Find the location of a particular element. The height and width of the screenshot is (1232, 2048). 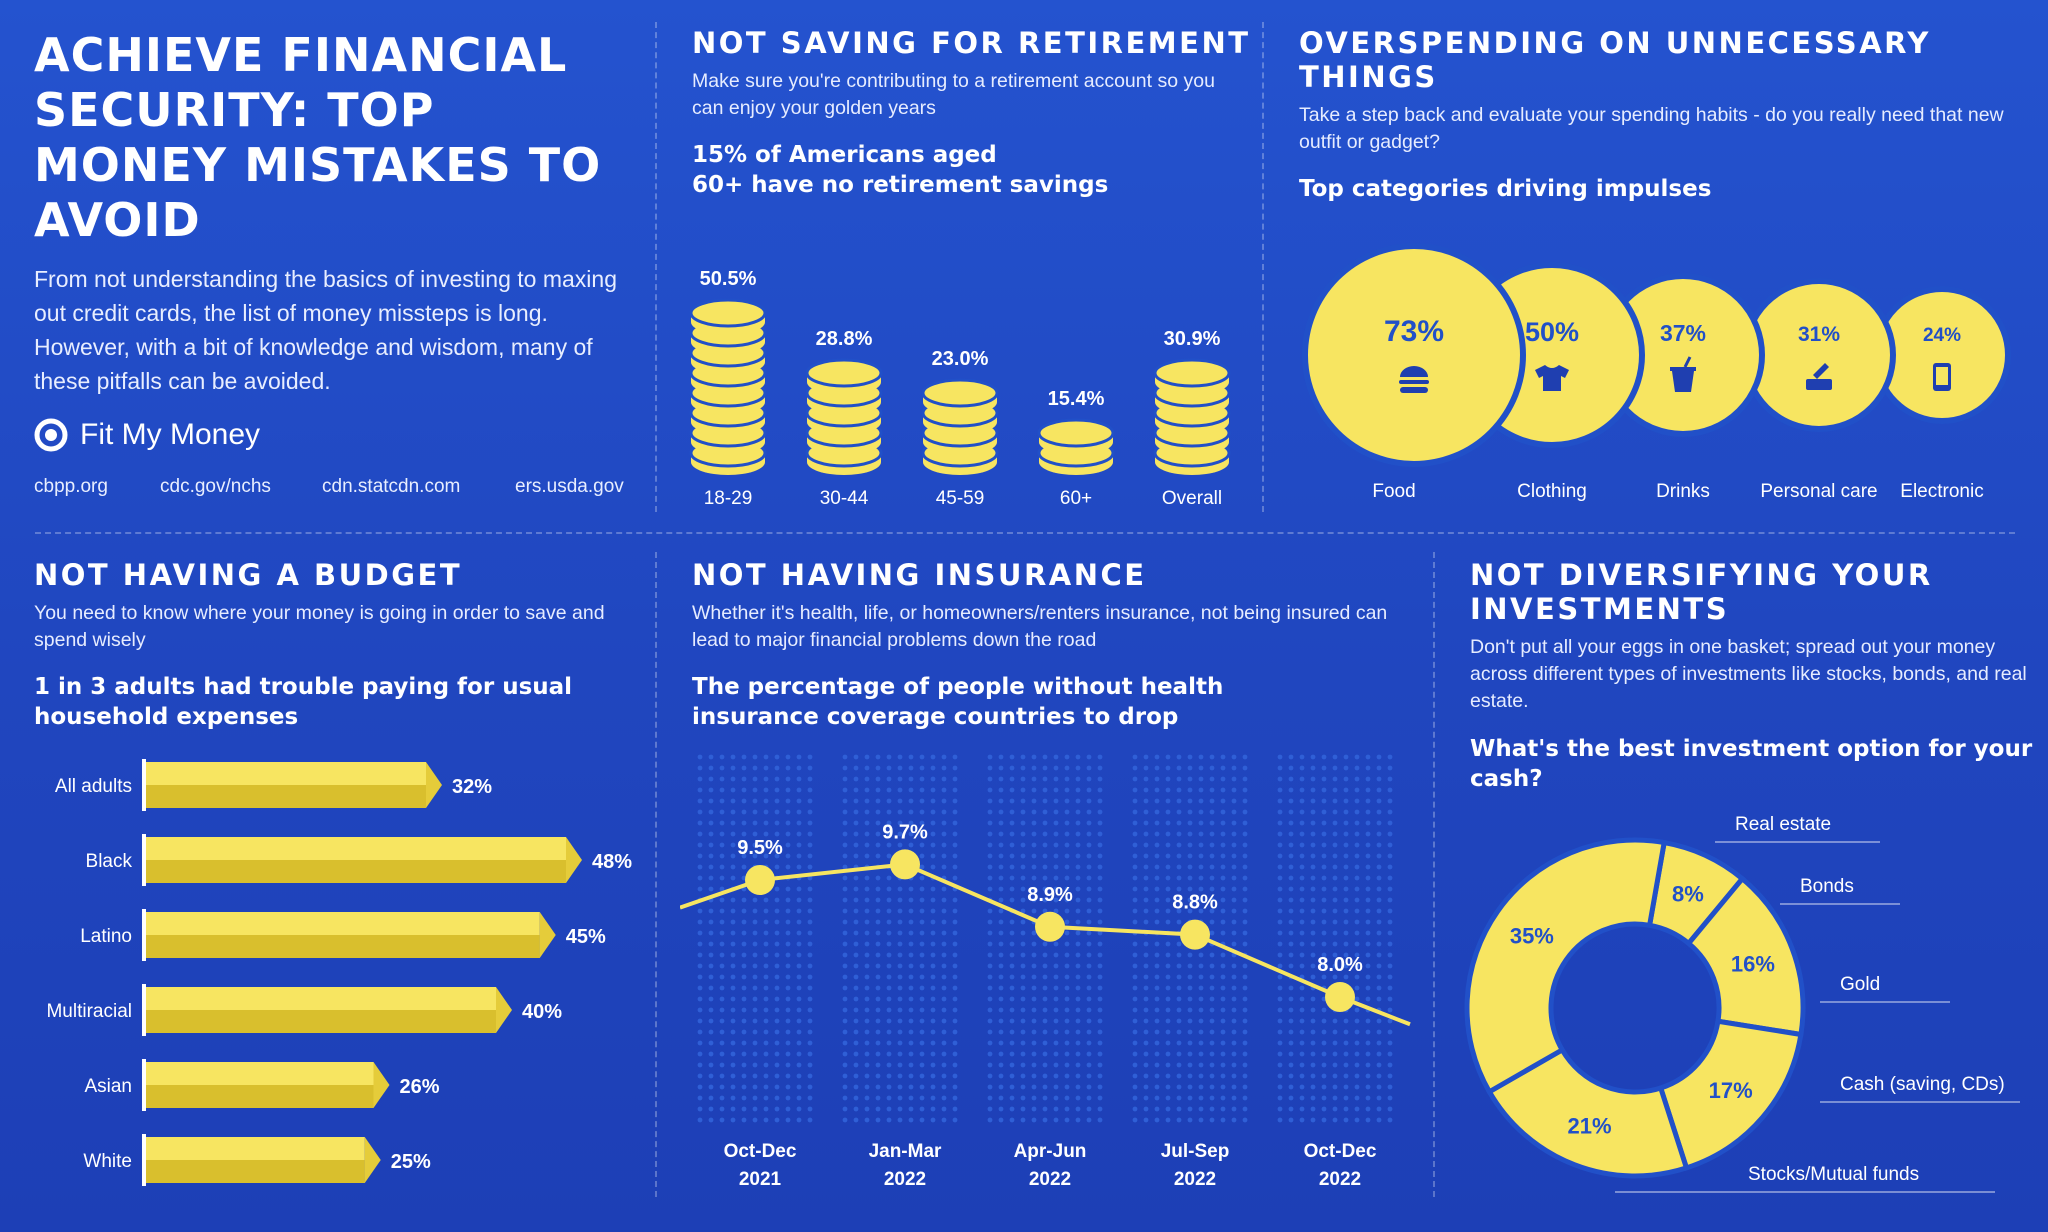

data-label: 50.5% is located at coordinates (728, 279).